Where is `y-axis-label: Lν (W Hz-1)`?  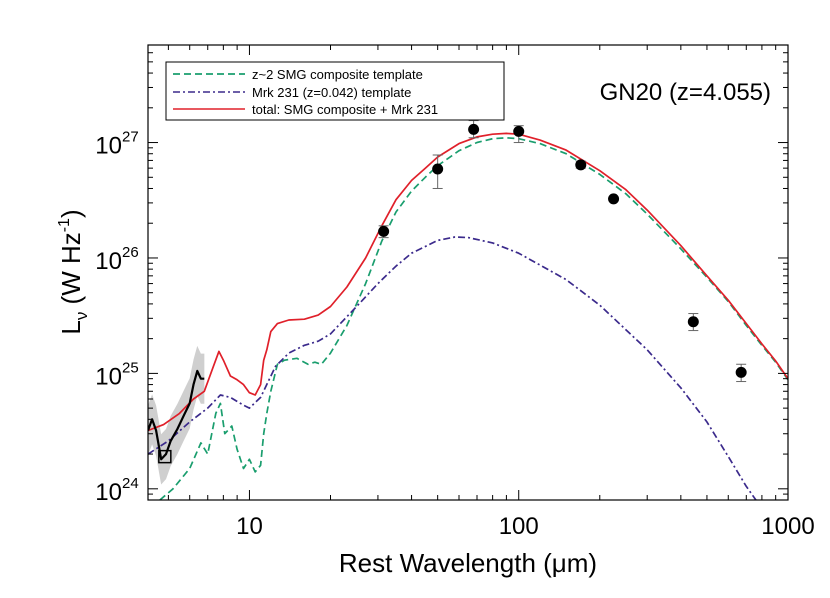
y-axis-label: Lν (W Hz-1) is located at coordinates (73, 271).